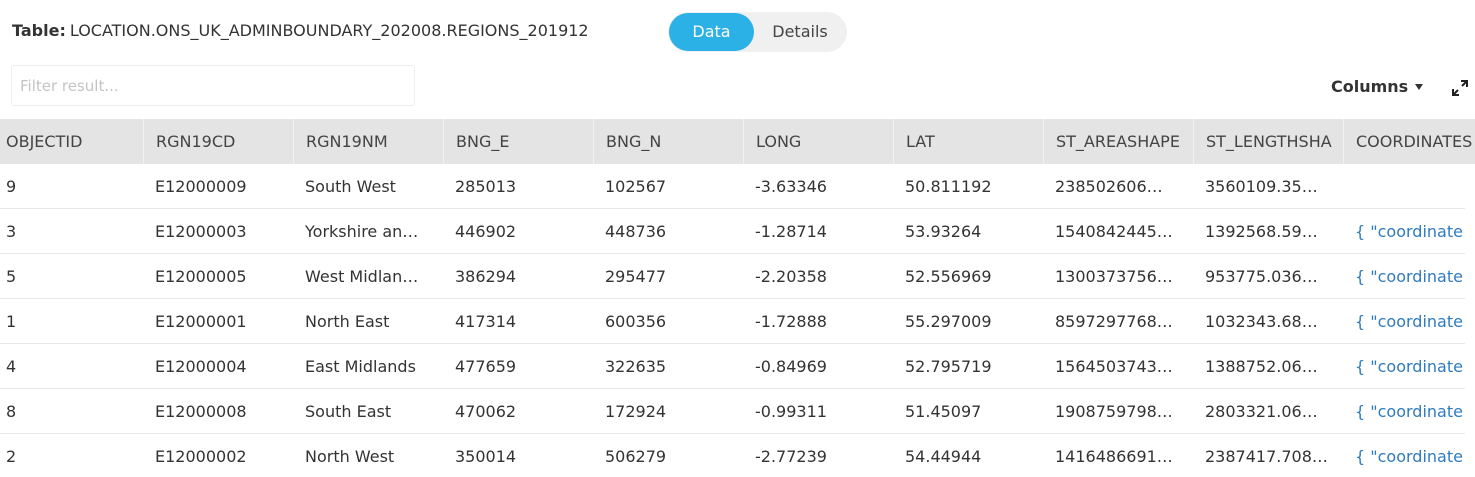  What do you see at coordinates (1409, 141) in the screenshot?
I see `column-header: COORDINATES` at bounding box center [1409, 141].